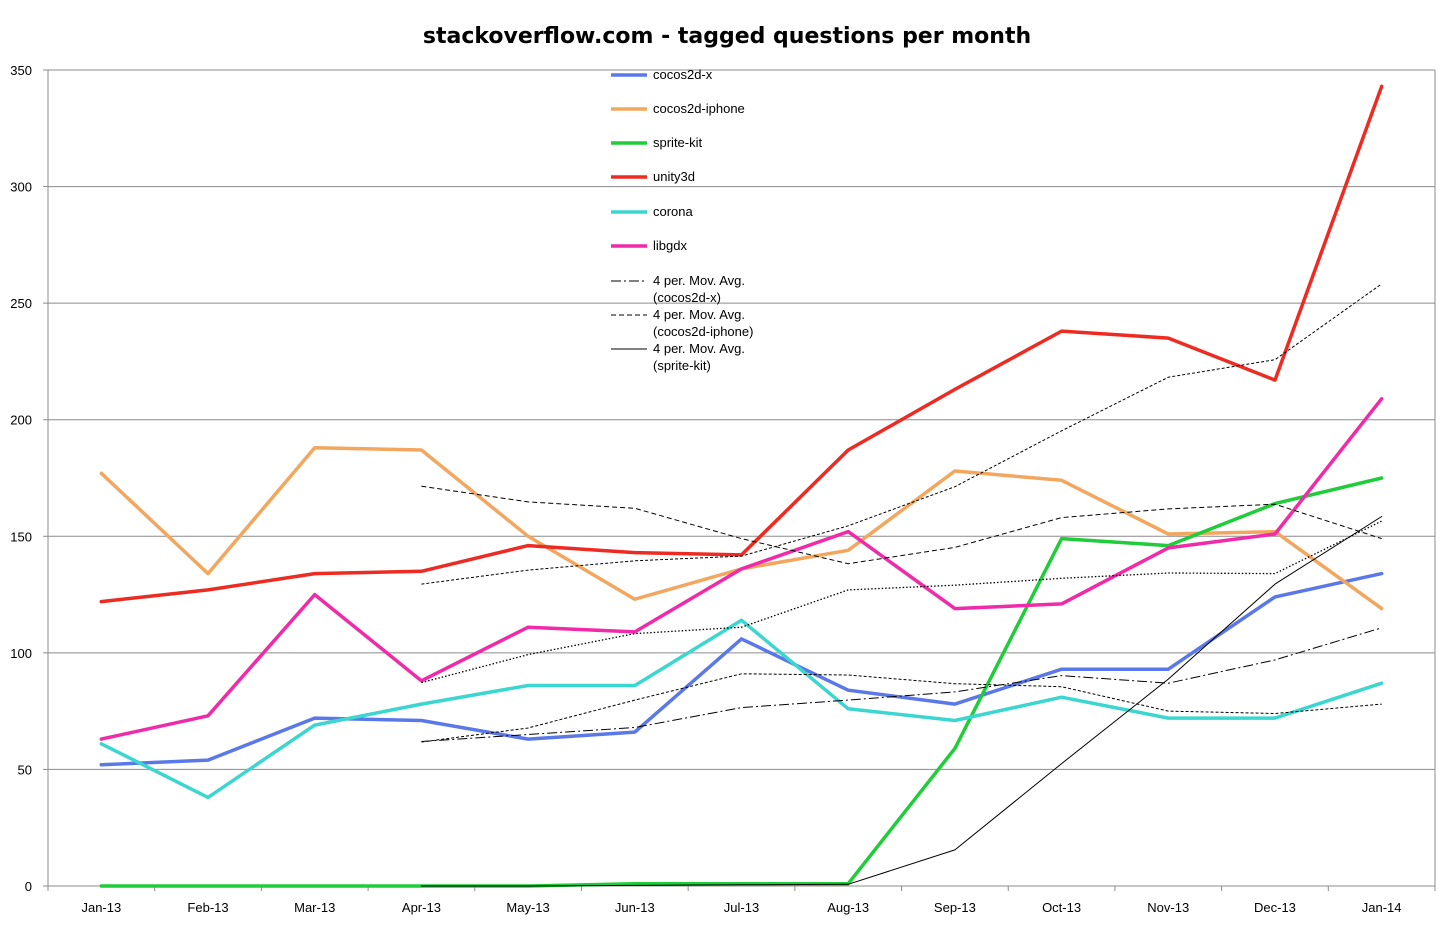 This screenshot has height=925, width=1455. What do you see at coordinates (1275, 907) in the screenshot?
I see `x-tick-label: Dec-13` at bounding box center [1275, 907].